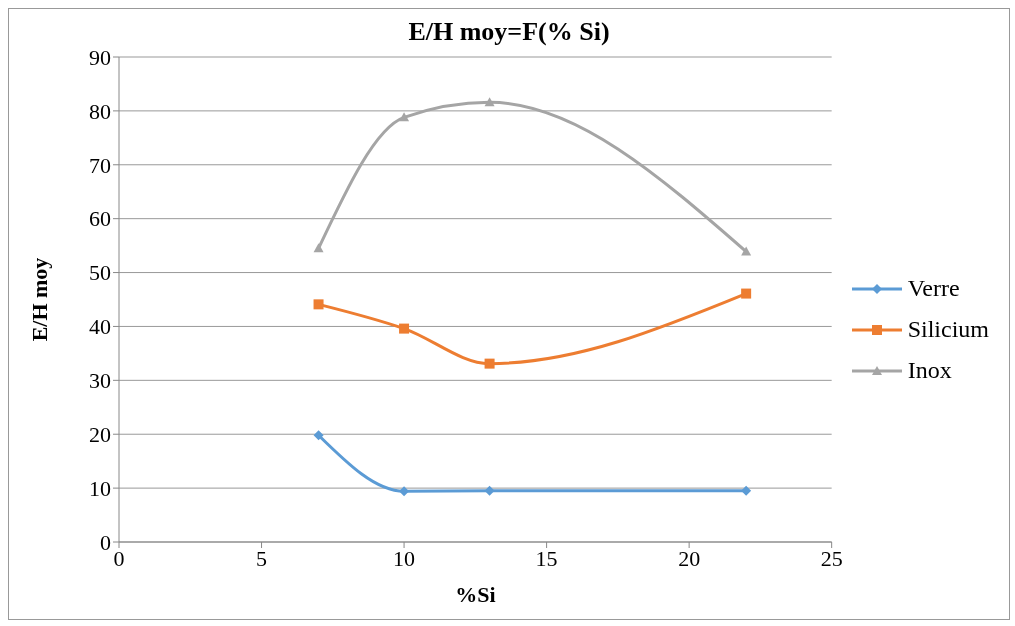 This screenshot has height=626, width=1015. I want to click on x-tick-label: 5, so click(262, 558).